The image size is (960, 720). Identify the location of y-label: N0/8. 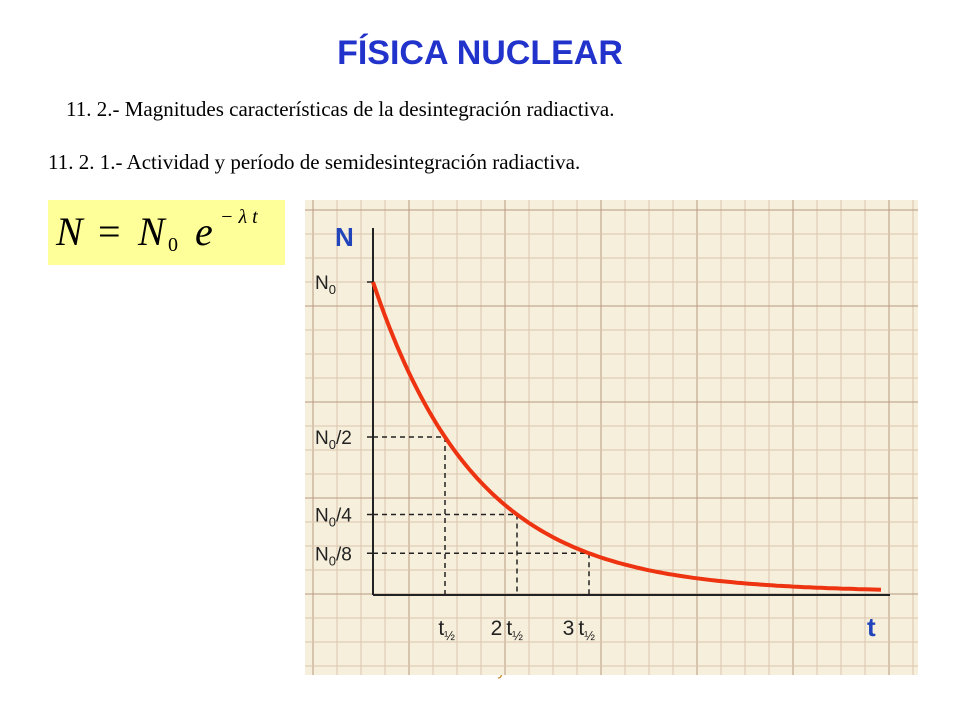
(333, 556).